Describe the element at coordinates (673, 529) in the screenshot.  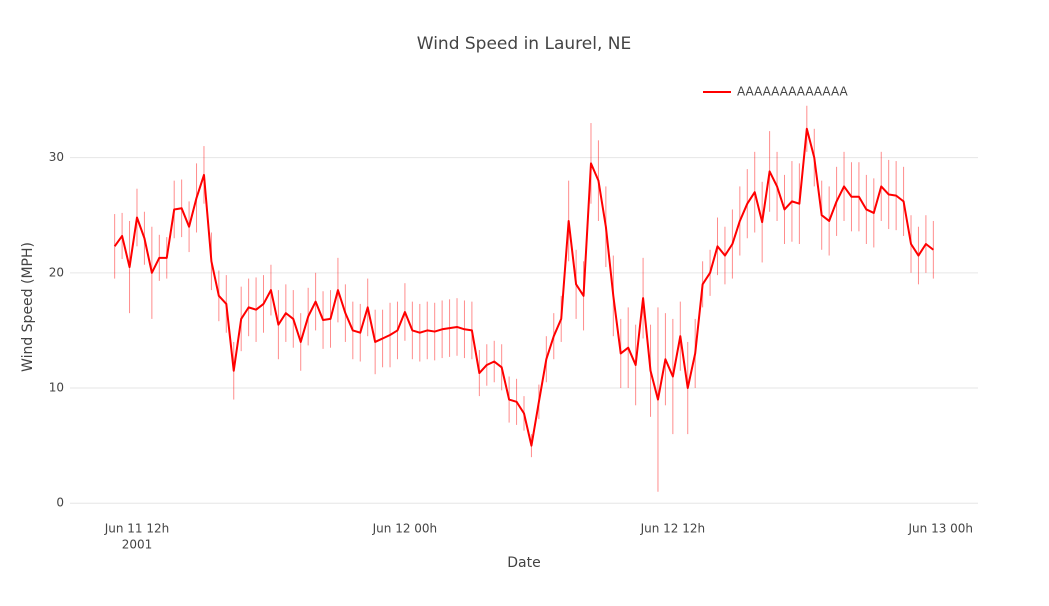
I see `x-tick-label: Jun 12 12h` at that location.